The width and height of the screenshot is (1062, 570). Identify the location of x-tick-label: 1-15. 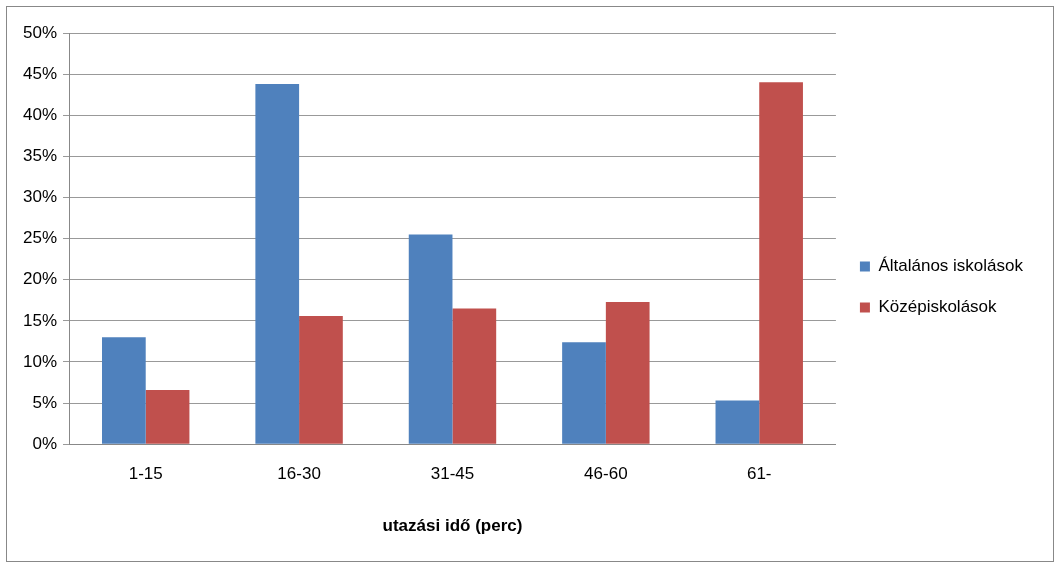
(145, 474).